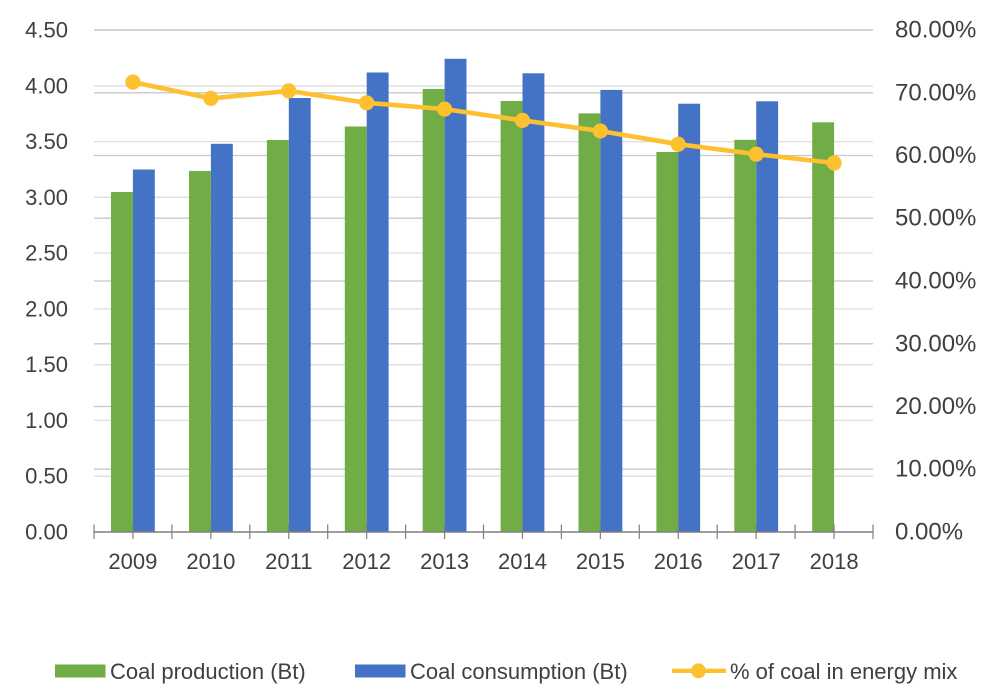  I want to click on svg-text: 2009, so click(132, 561).